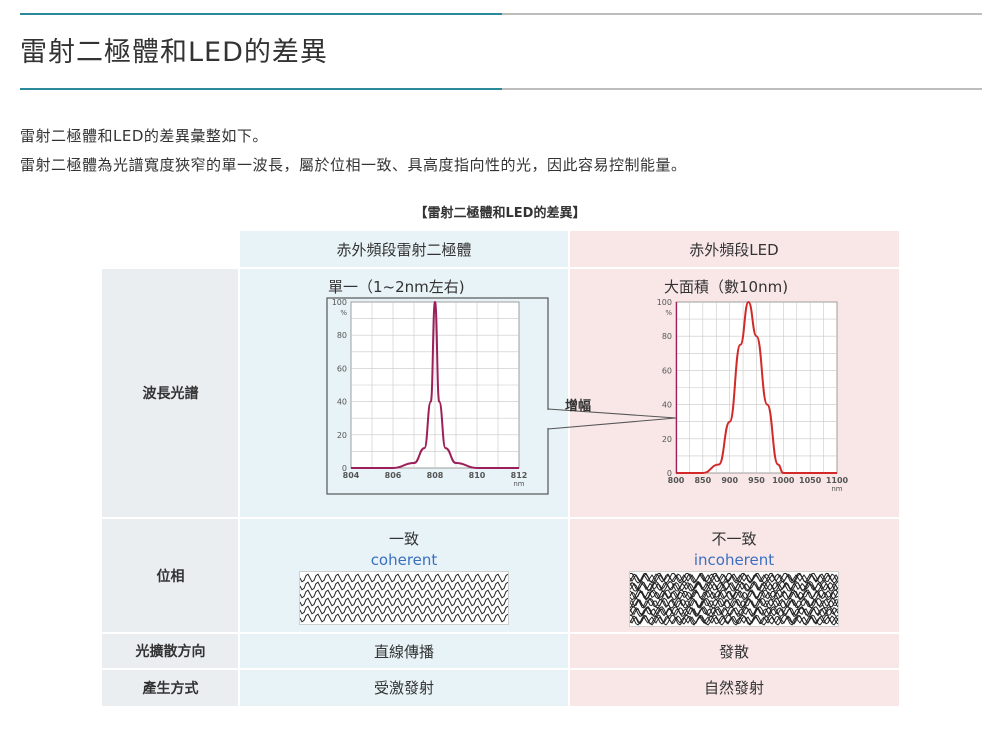 This screenshot has height=731, width=1000. What do you see at coordinates (404, 687) in the screenshot?
I see `method-laser: 受激發射` at bounding box center [404, 687].